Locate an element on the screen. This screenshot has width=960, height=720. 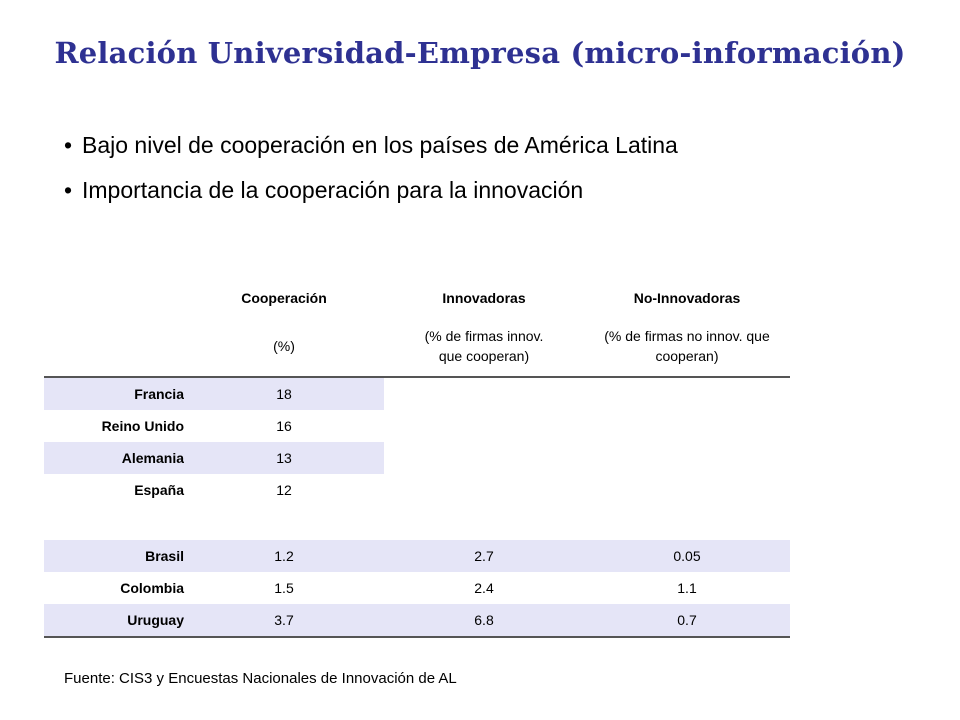
noinnov-cell: 1.1 is located at coordinates (687, 588).